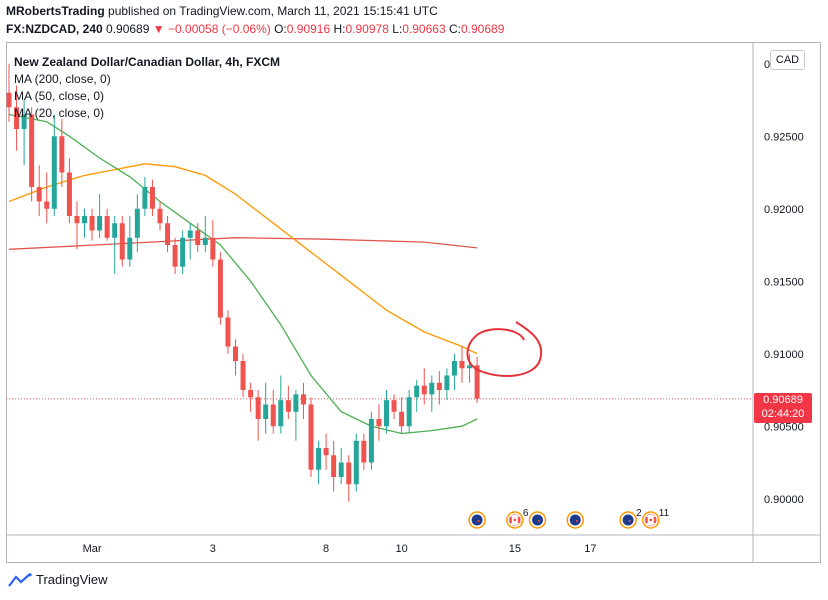  What do you see at coordinates (62, 79) in the screenshot?
I see `legend-ma200: MA (200, close, 0)` at bounding box center [62, 79].